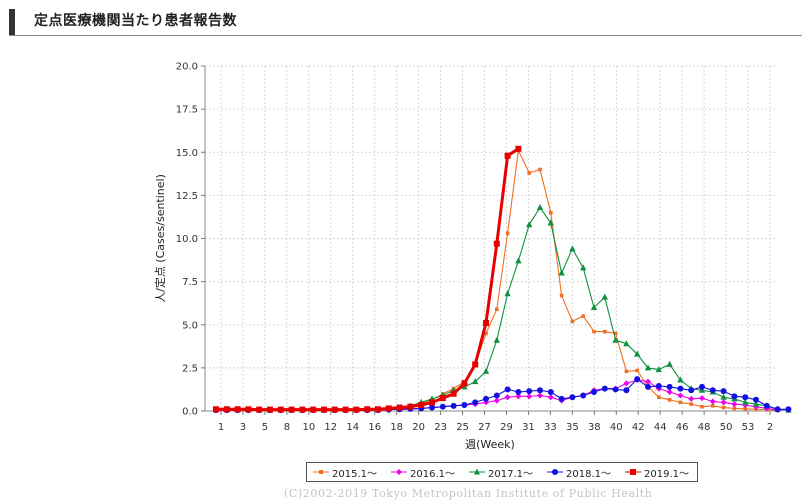 The image size is (802, 502). What do you see at coordinates (704, 427) in the screenshot?
I see `x-tick-label: 48` at bounding box center [704, 427].